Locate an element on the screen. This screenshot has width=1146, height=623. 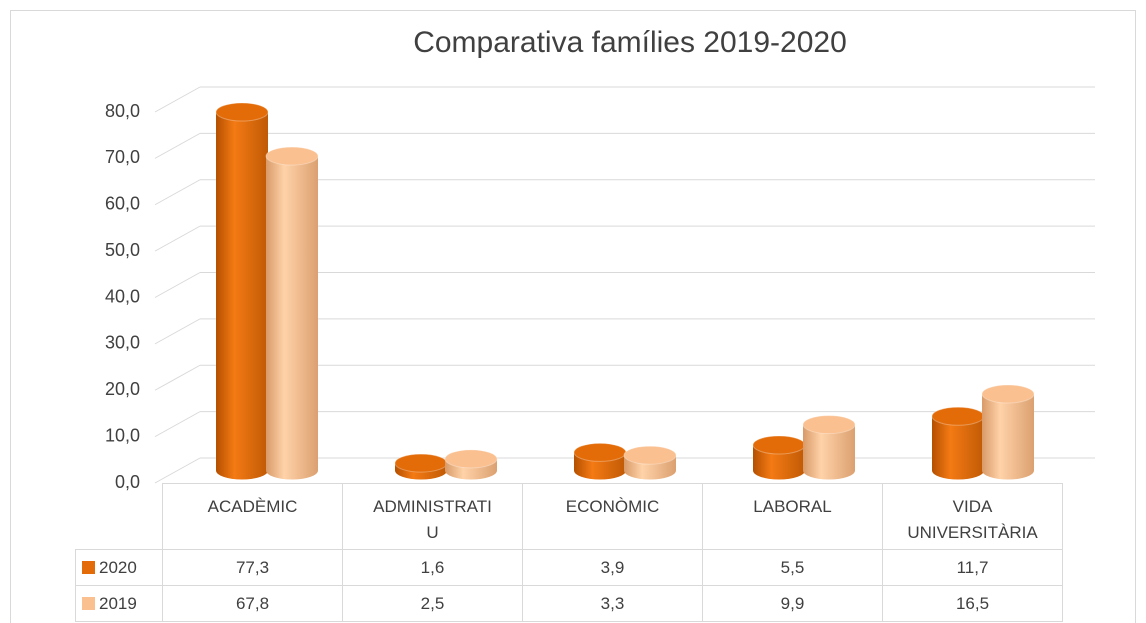
data-label: 77,3 is located at coordinates (252, 567).